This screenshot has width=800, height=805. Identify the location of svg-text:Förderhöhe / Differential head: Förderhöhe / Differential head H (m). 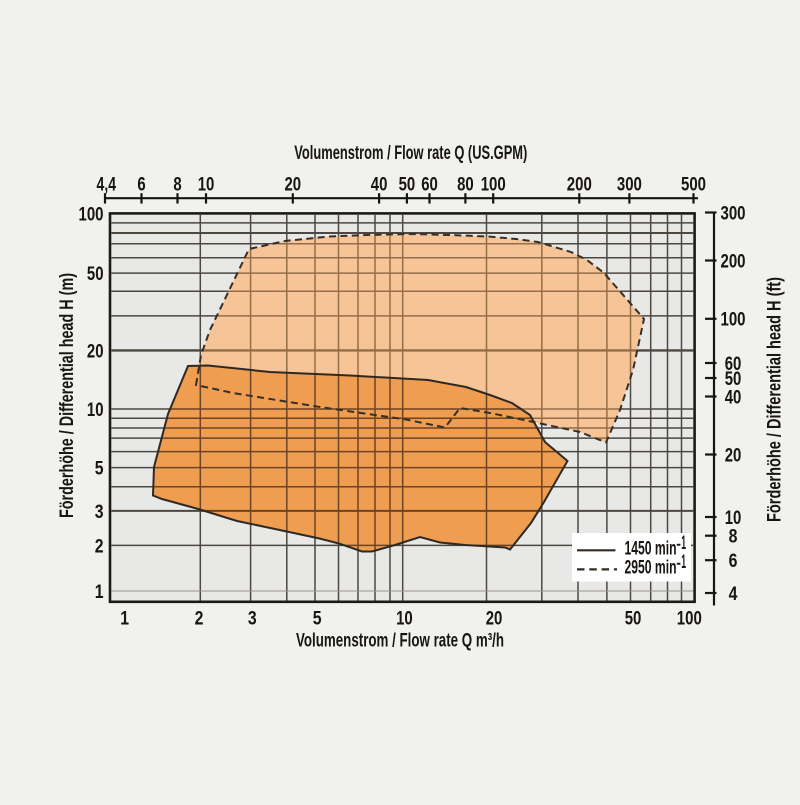
(67, 395).